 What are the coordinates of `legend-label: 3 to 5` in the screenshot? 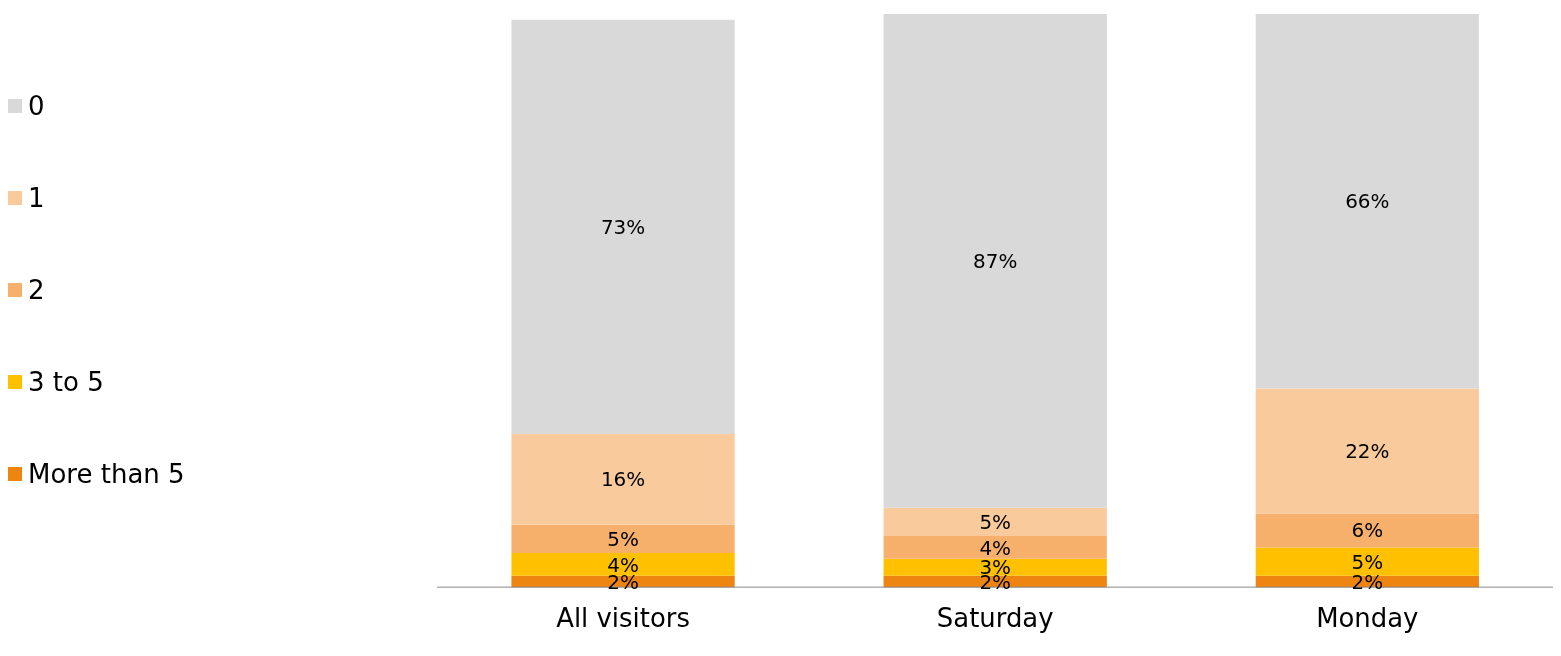 It's located at (66, 382).